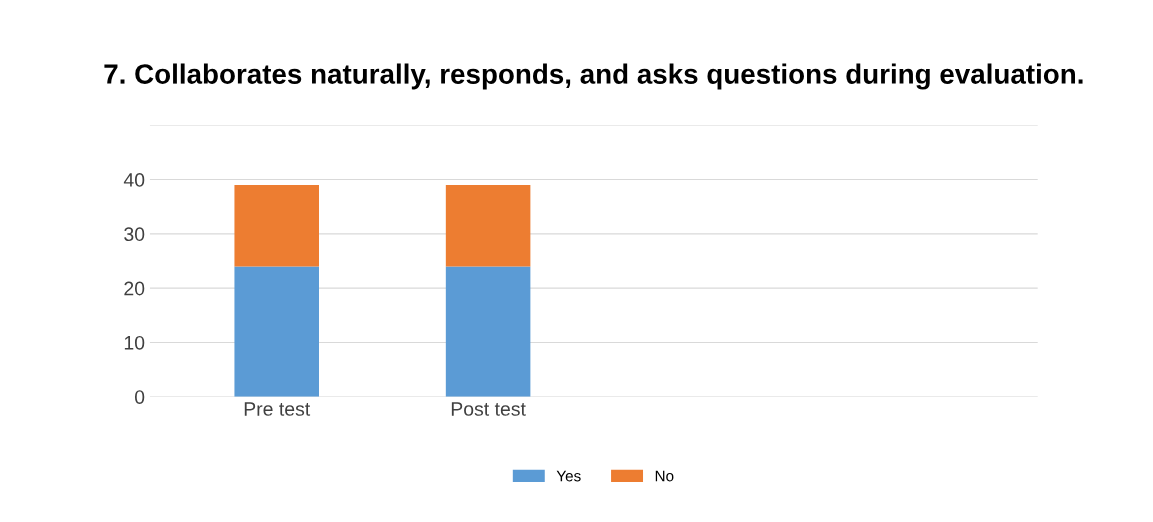 The height and width of the screenshot is (522, 1153). What do you see at coordinates (139, 397) in the screenshot?
I see `y-tick-label: 0` at bounding box center [139, 397].